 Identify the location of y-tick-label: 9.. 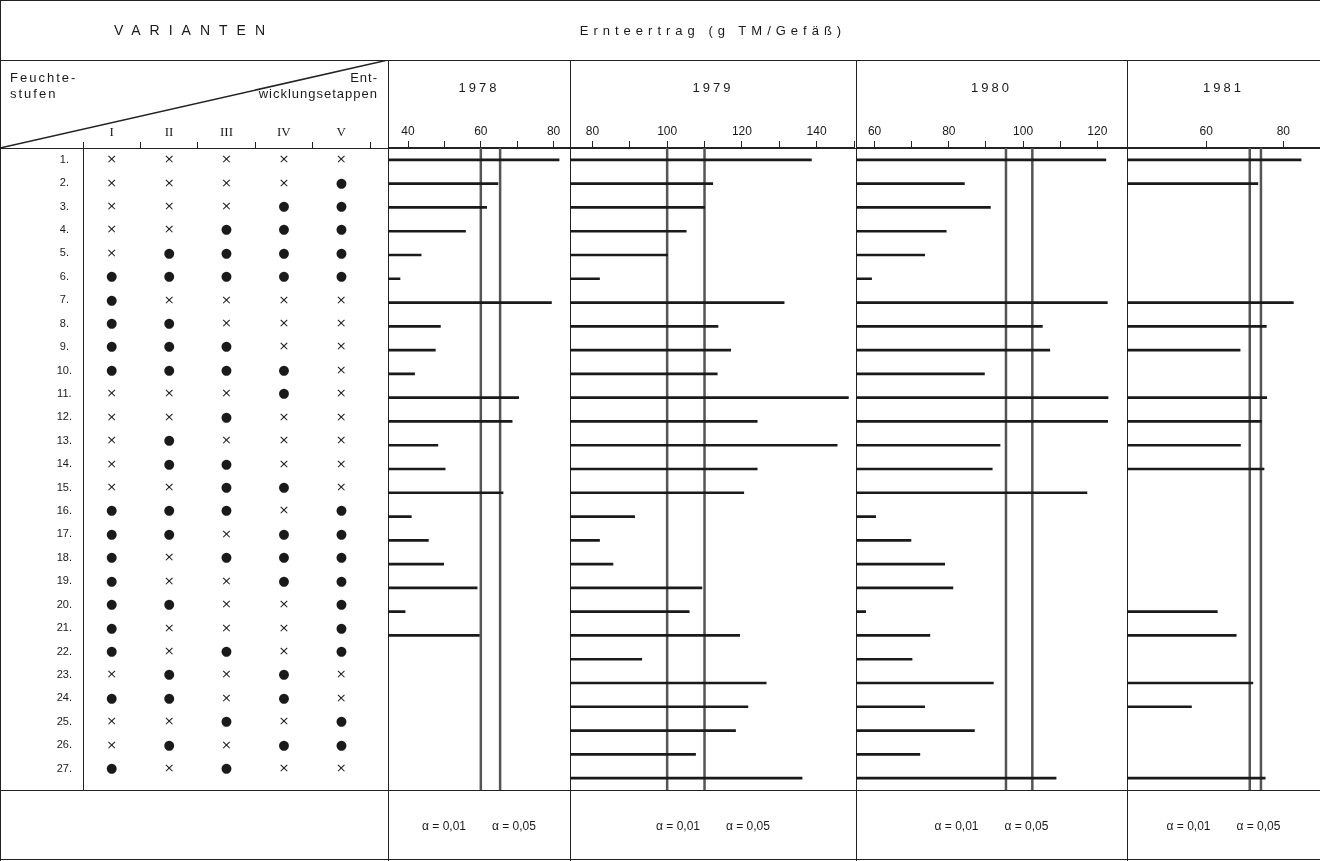
(64, 346).